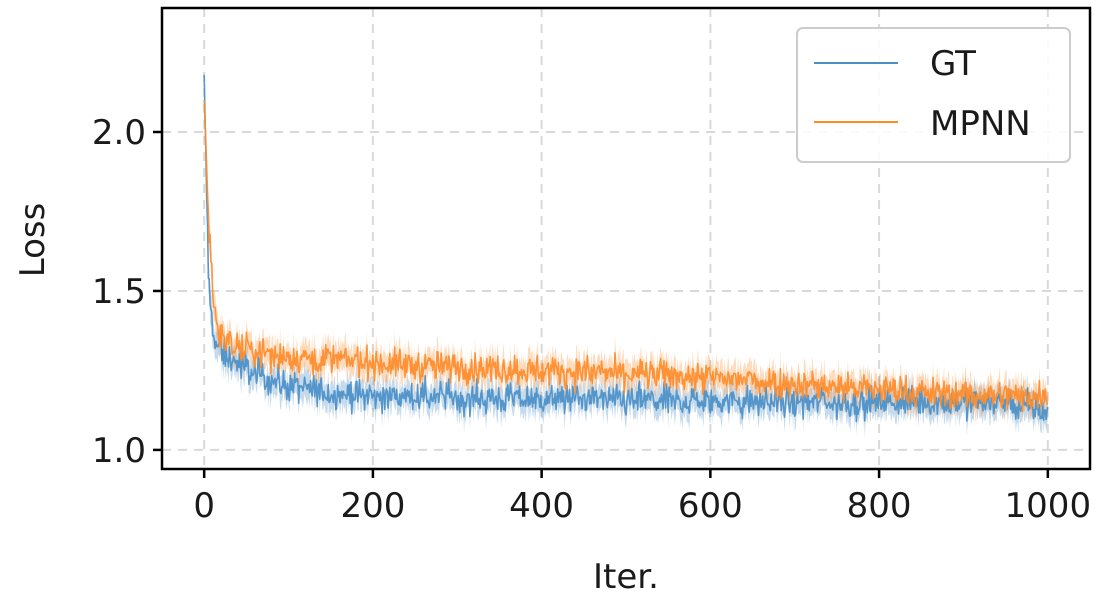  What do you see at coordinates (710, 506) in the screenshot?
I see `x-tick-label: 600` at bounding box center [710, 506].